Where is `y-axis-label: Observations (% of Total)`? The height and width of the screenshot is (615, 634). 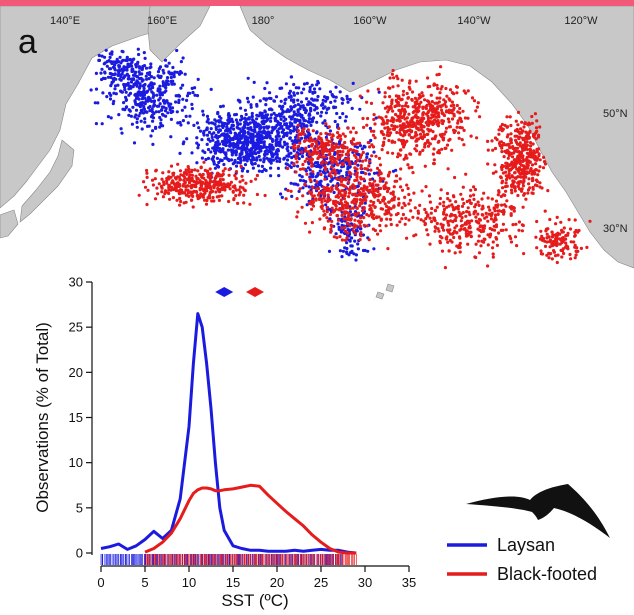
y-axis-label: Observations (% of Total) is located at coordinates (42, 417).